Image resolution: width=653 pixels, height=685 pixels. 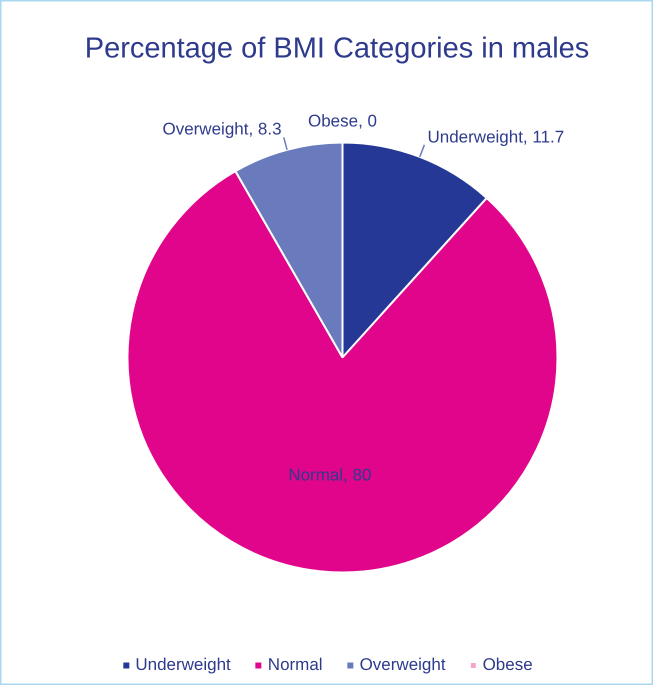 I want to click on legend-label: Obese, so click(x=507, y=665).